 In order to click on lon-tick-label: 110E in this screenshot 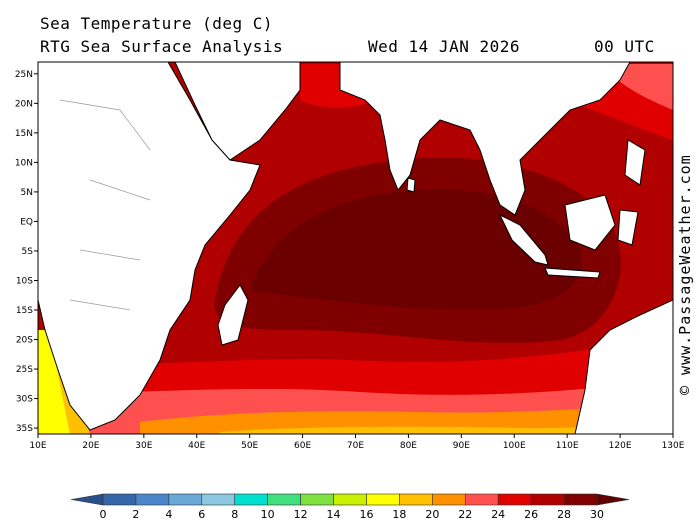, I will do `click(567, 446)`.